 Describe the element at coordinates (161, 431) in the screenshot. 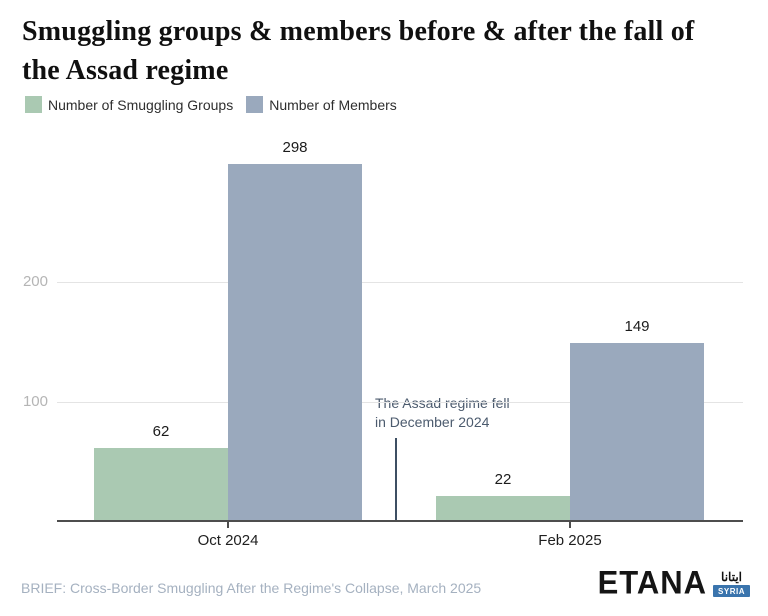

I see `bar-value-number-of-smuggling-groups-oct-2024: 62` at that location.